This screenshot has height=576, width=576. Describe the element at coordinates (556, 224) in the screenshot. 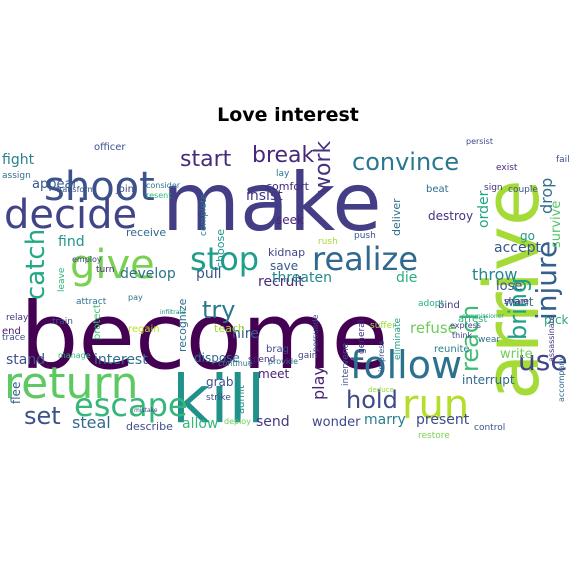

I see `word-survive: survive` at that location.